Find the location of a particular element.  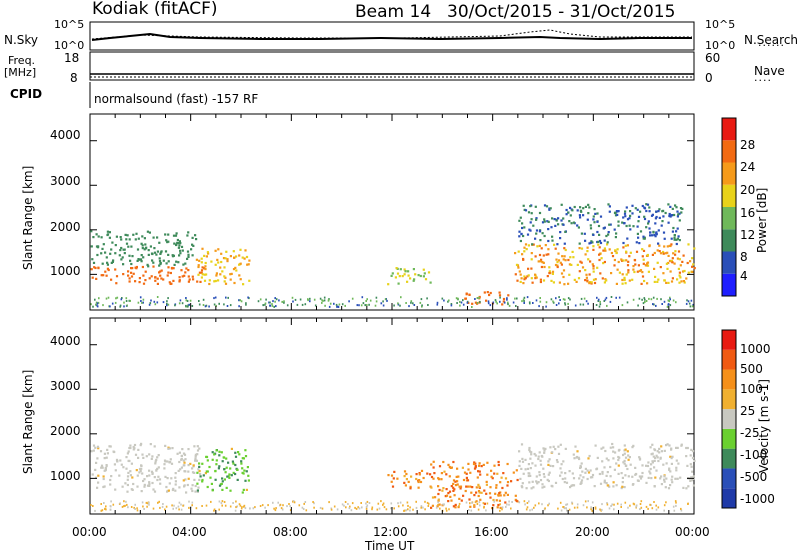

colorbar-frame is located at coordinates (729, 419).